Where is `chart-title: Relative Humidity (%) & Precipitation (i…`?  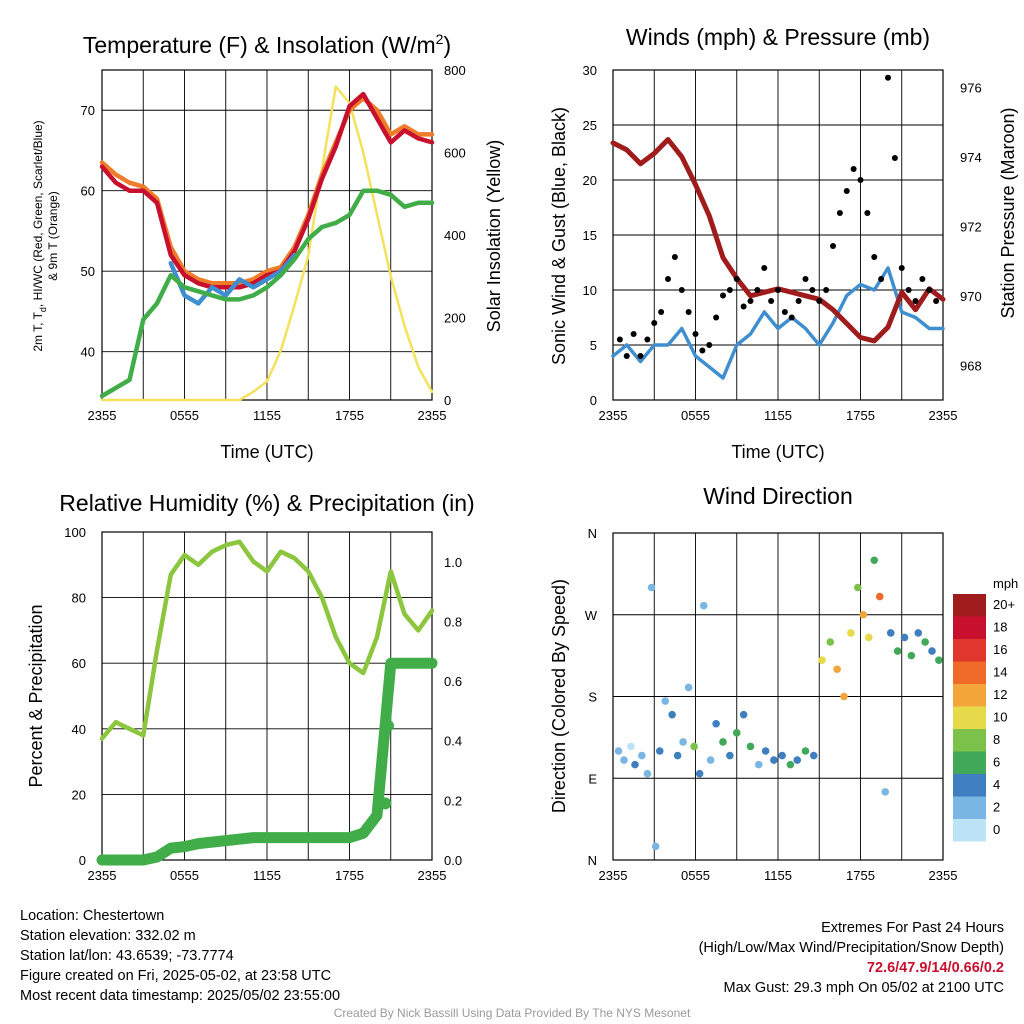
chart-title: Relative Humidity (%) & Precipitation (i… is located at coordinates (266, 503).